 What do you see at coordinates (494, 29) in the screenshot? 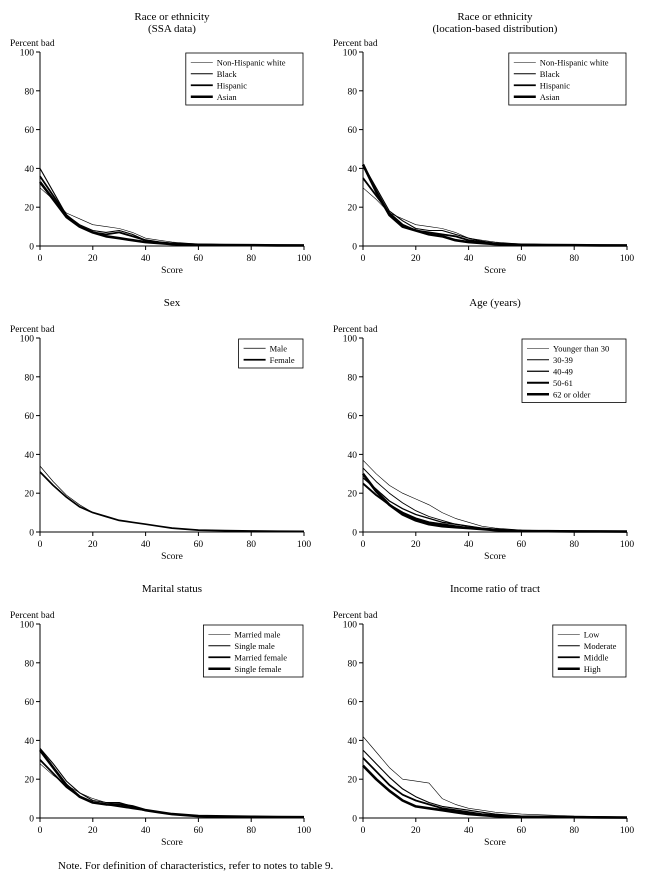
I see `chart-title: (location-based distribution)` at bounding box center [494, 29].